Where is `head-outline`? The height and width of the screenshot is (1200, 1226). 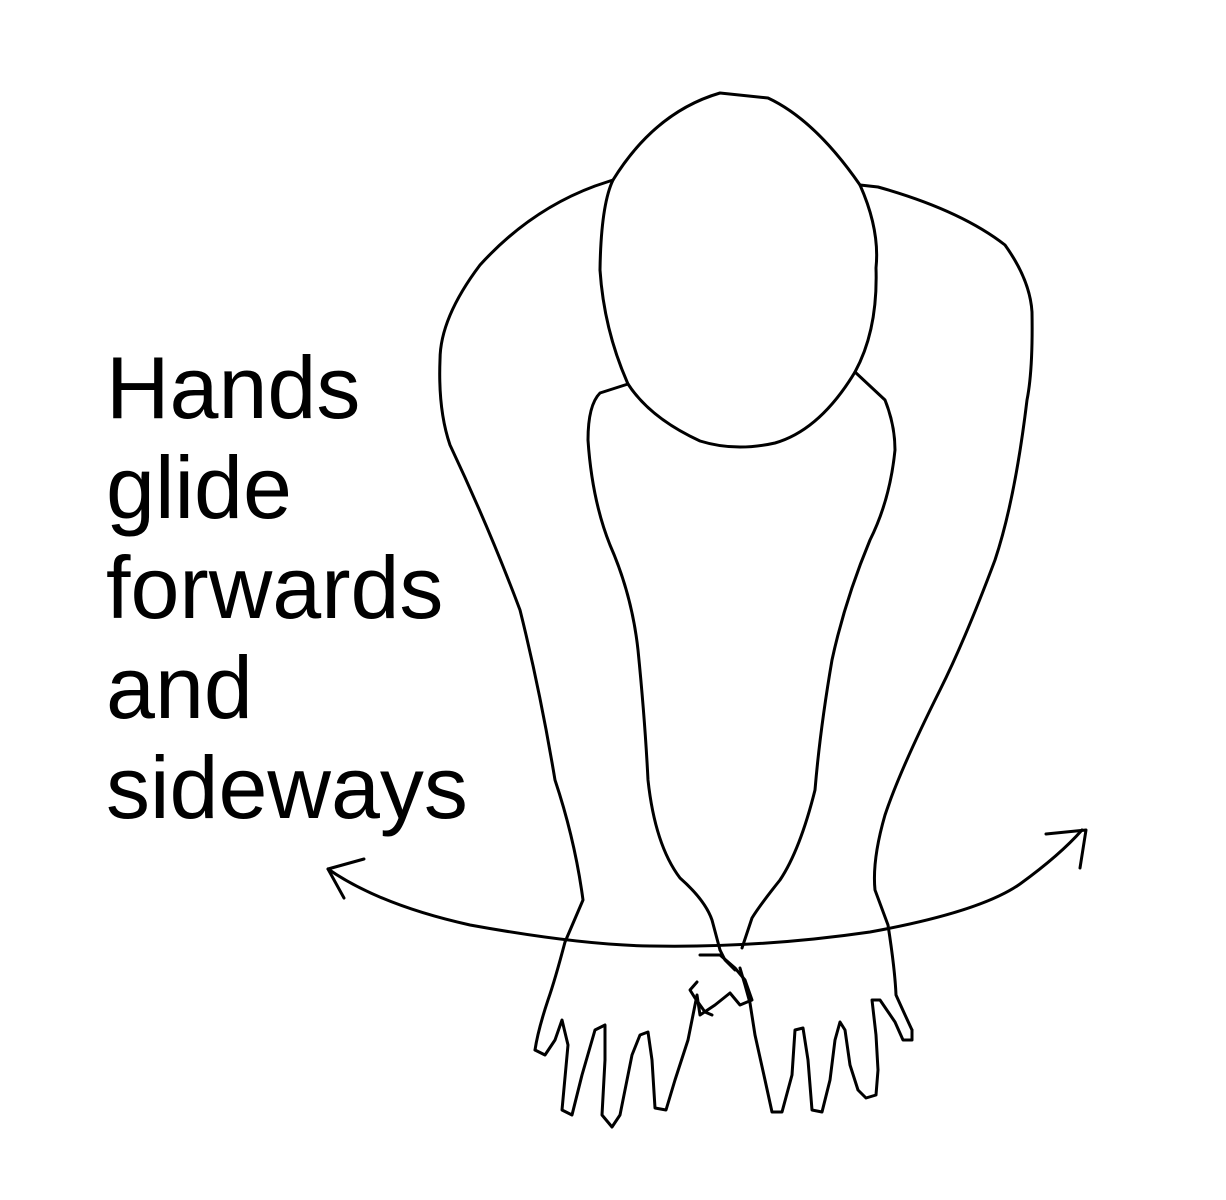
head-outline is located at coordinates (738, 270).